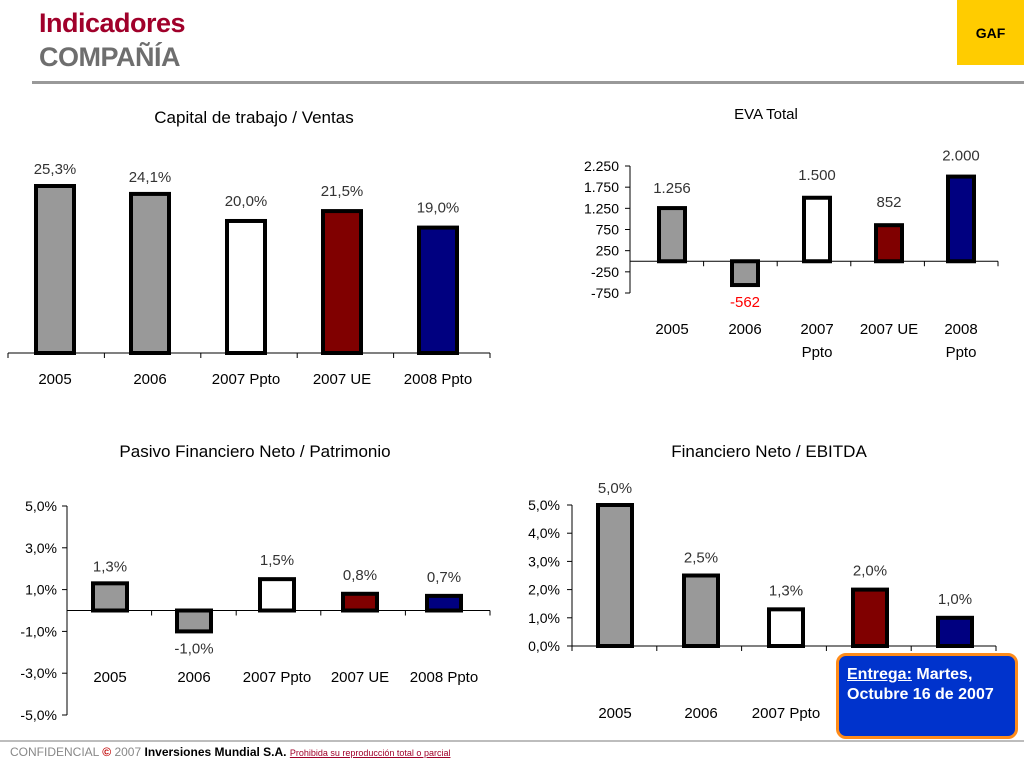  I want to click on footer-company: Inversiones Mundial S.A., so click(215, 752).